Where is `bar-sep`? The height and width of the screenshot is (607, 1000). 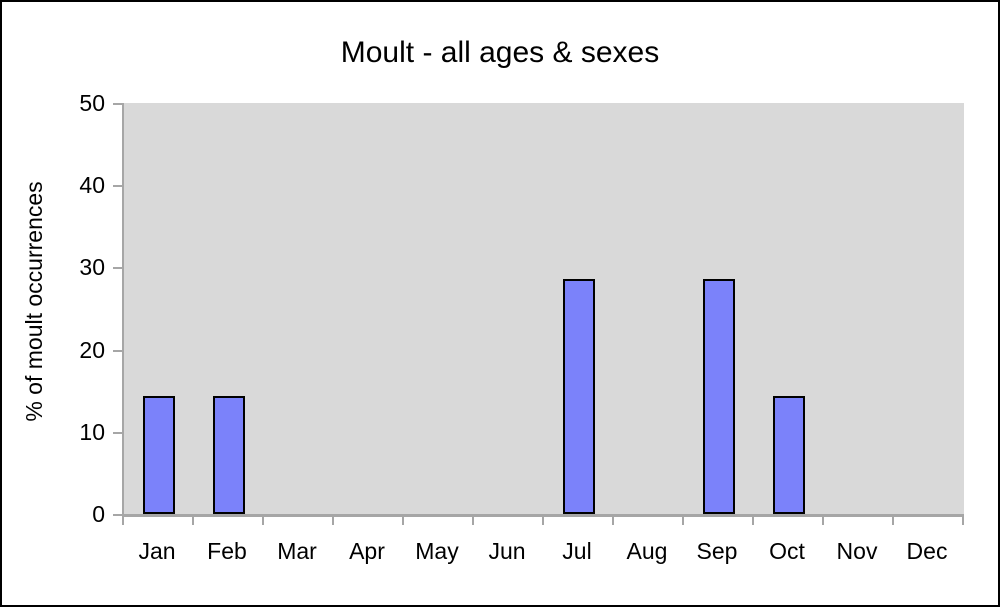
bar-sep is located at coordinates (719, 396).